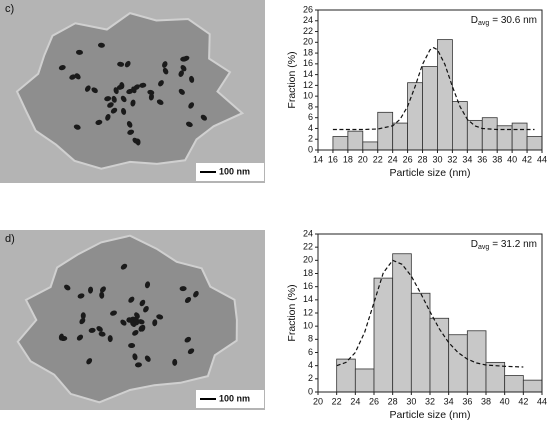 The height and width of the screenshot is (423, 550). I want to click on plot-frame, so click(430, 80).